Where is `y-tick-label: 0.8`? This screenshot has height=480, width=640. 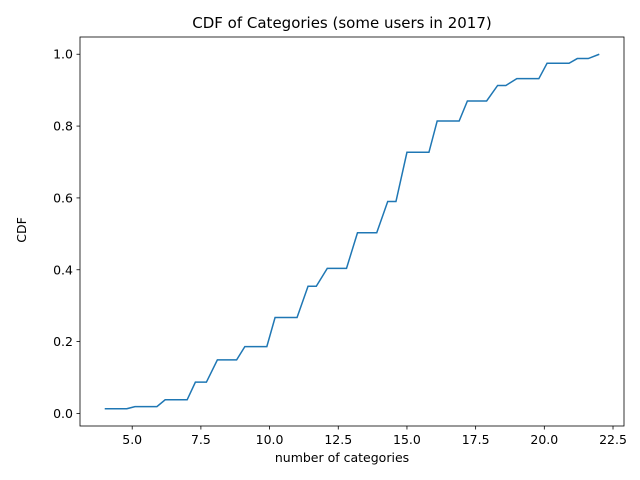 y-tick-label: 0.8 is located at coordinates (63, 126).